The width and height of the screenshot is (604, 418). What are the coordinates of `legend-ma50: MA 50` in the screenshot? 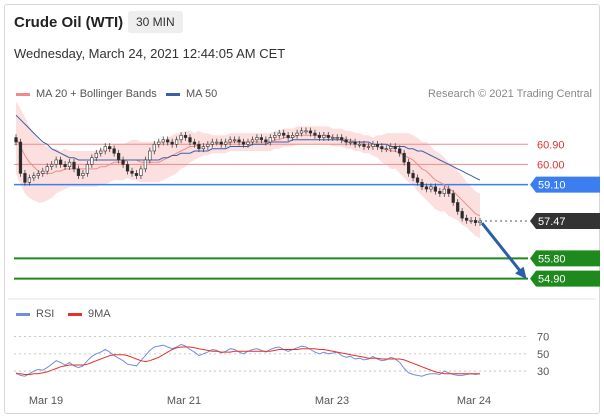 It's located at (191, 94).